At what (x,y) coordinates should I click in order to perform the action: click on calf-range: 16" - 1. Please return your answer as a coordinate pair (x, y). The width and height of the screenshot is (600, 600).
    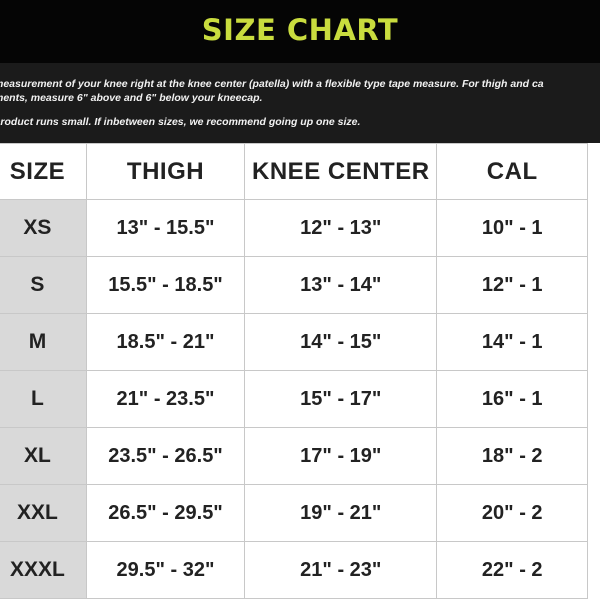
    Looking at the image, I should click on (512, 399).